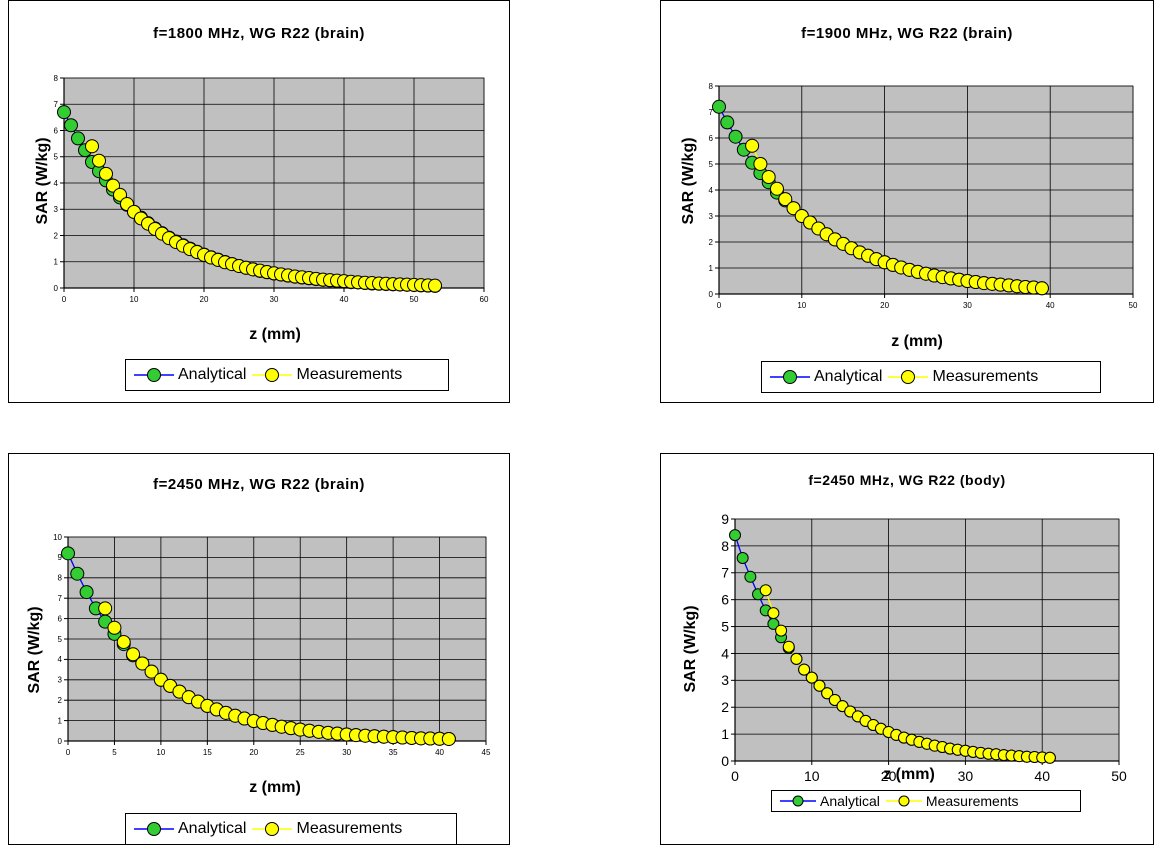 The image size is (1154, 846). What do you see at coordinates (134, 299) in the screenshot?
I see `x-tick-label: 10` at bounding box center [134, 299].